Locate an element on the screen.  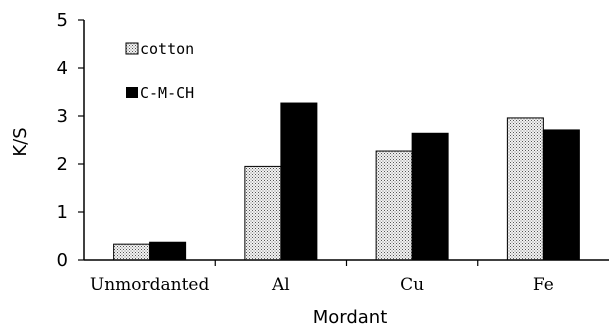
legend-label-c-m-ch: C-M-CH is located at coordinates (167, 93).